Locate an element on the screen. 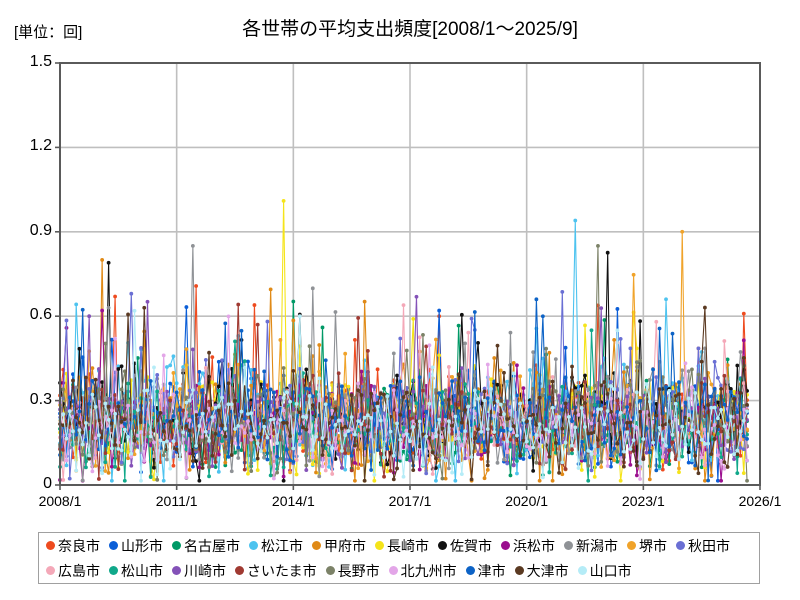  legend-item-松江市: 松江市 is located at coordinates (276, 546).